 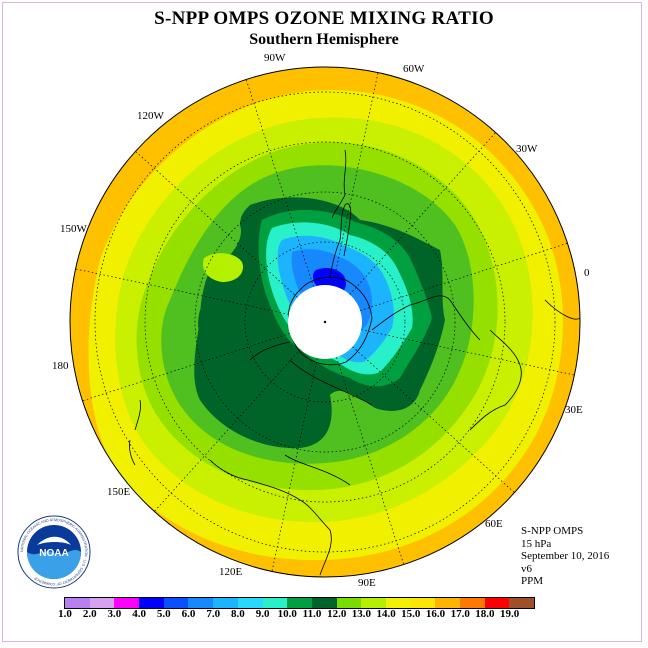 I want to click on colorbar-tick-label: 4.0, so click(x=139, y=614).